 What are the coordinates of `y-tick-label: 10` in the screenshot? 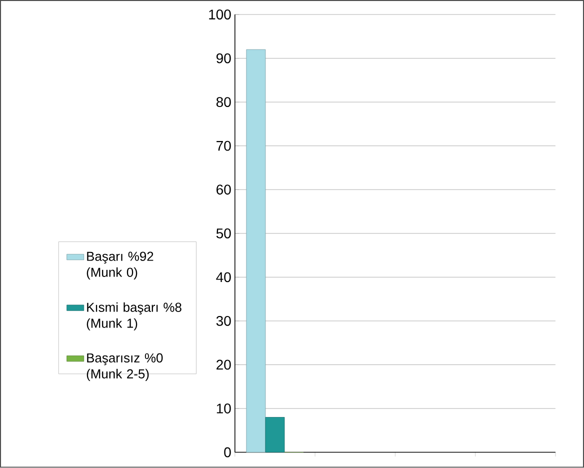 It's located at (223, 409).